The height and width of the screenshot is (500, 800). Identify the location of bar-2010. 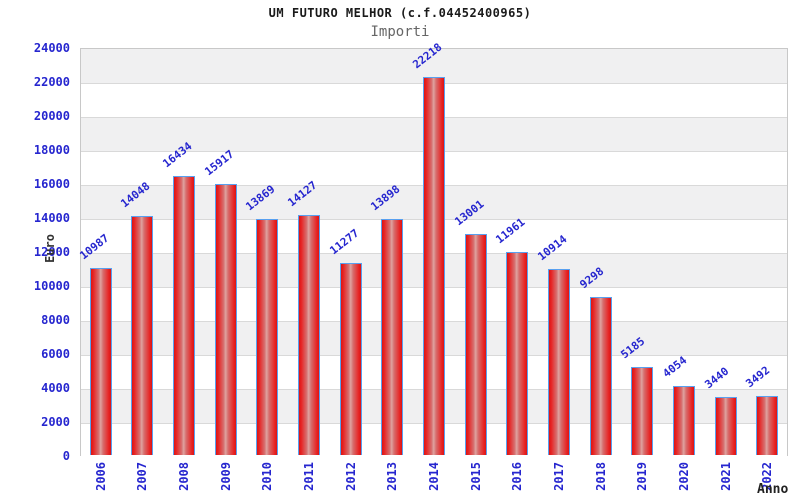
(267, 337).